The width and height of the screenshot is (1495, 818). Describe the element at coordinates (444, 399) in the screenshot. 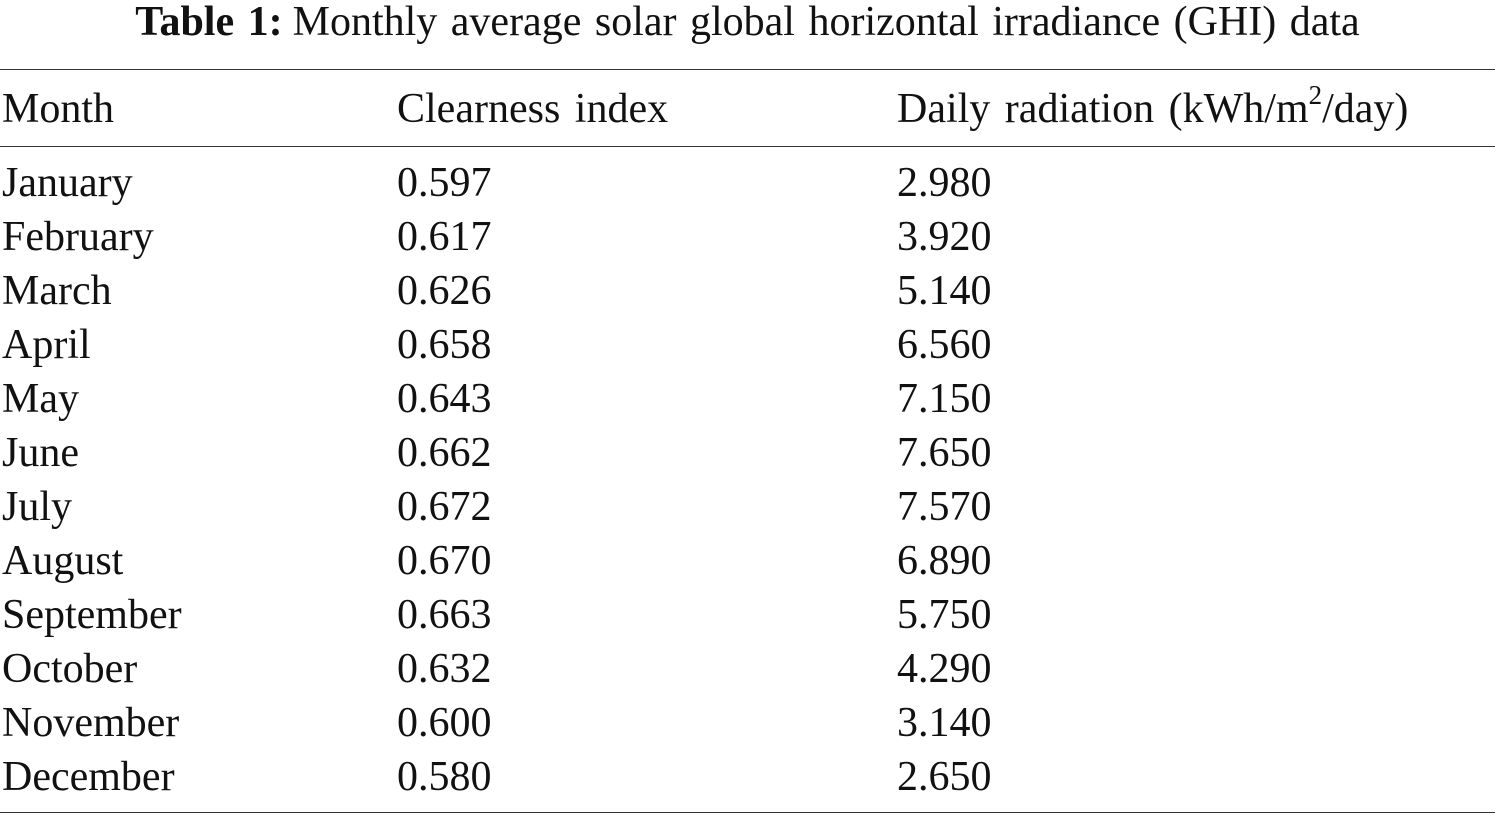

I see `clearness-index-cell: 0.643` at that location.